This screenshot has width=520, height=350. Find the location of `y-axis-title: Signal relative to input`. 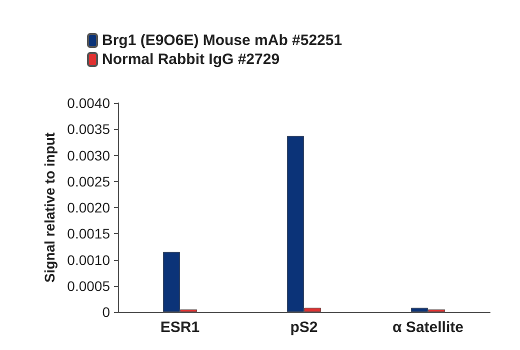

y-axis-title: Signal relative to input is located at coordinates (49, 207).